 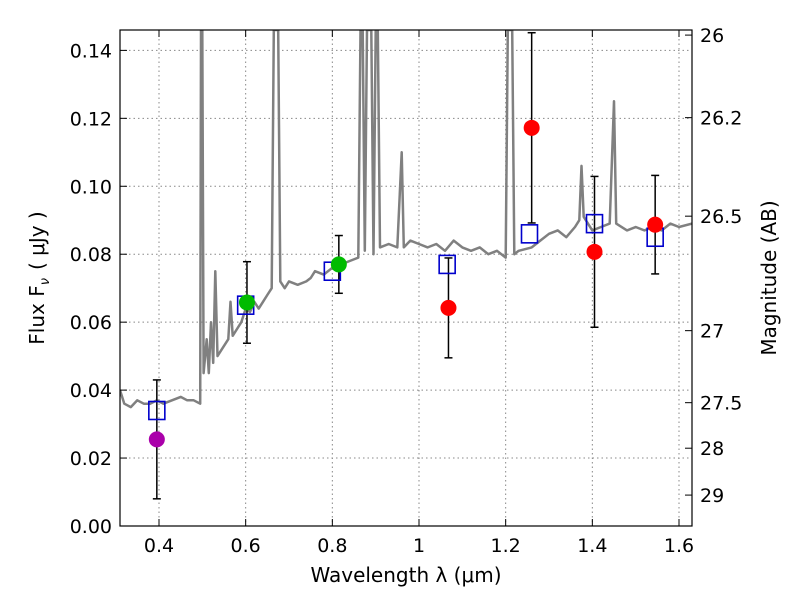 What do you see at coordinates (721, 217) in the screenshot?
I see `mag-tick-label: 26.5` at bounding box center [721, 217].